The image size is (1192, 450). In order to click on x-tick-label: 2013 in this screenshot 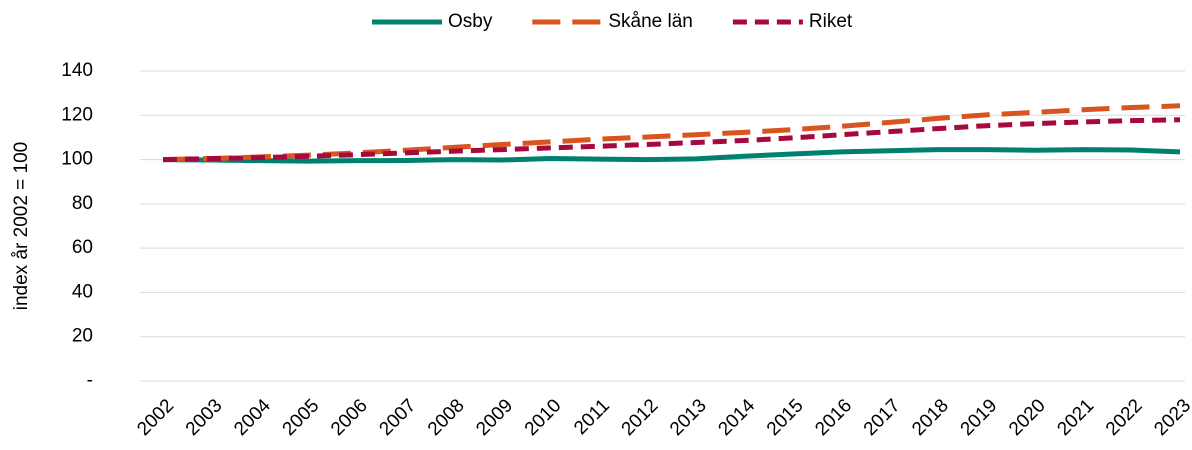, I will do `click(688, 417)`.